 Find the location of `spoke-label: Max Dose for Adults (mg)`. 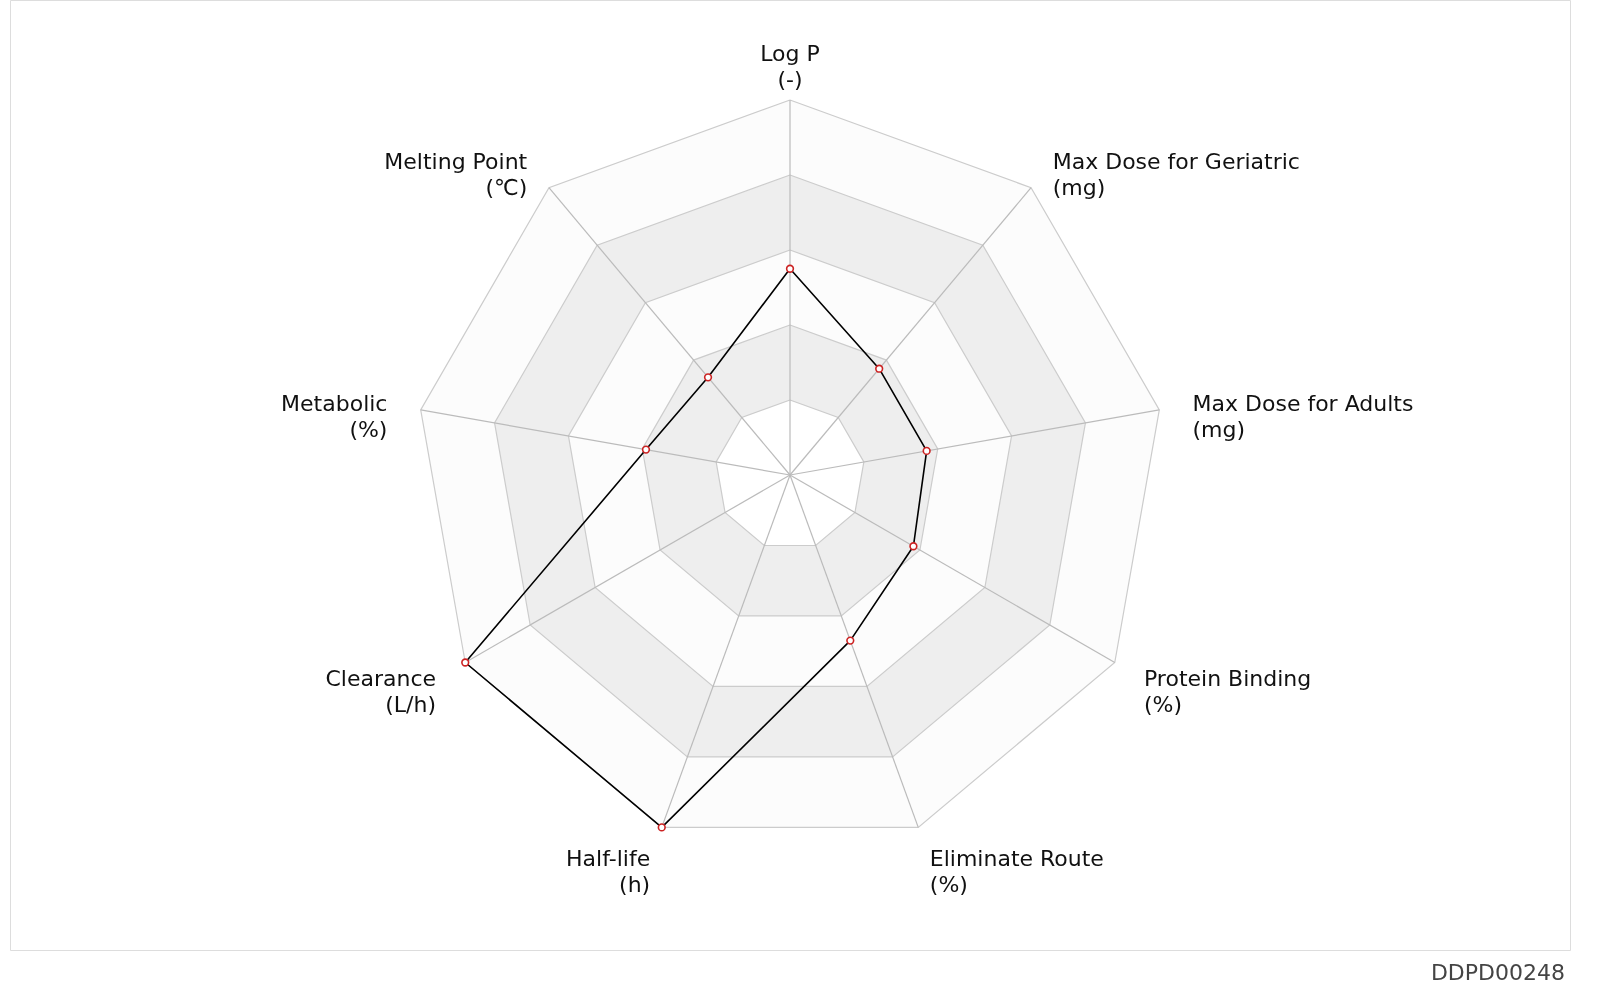

spoke-label: Max Dose for Adults (mg) is located at coordinates (1303, 417).